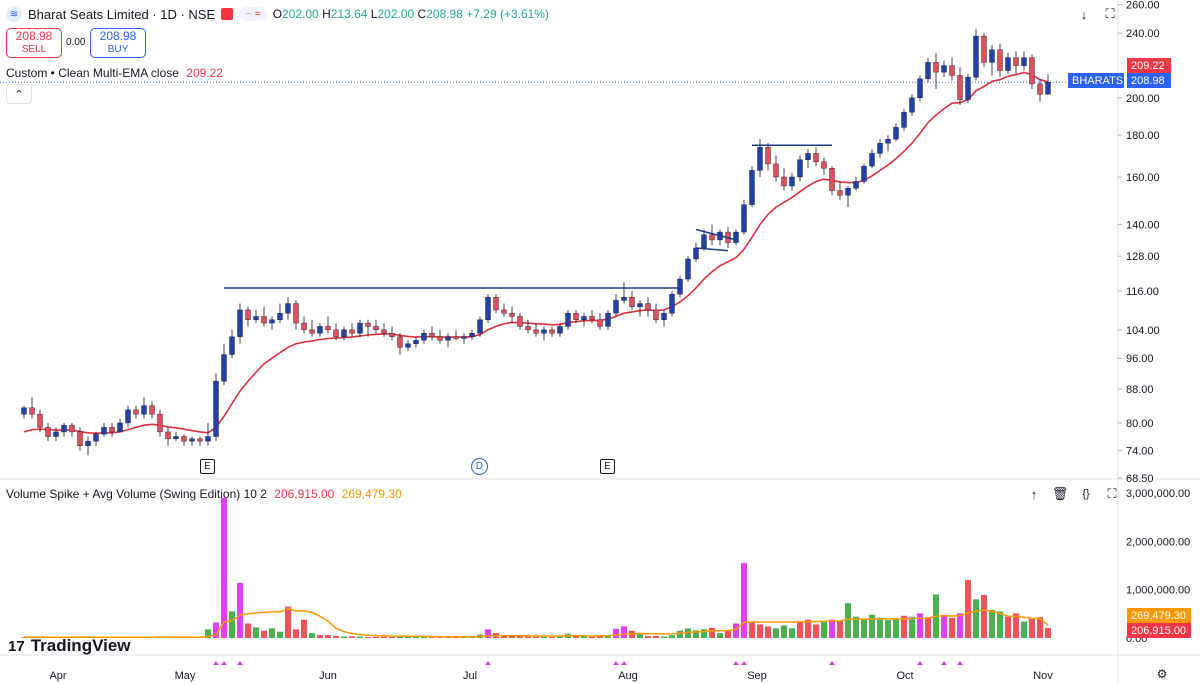  I want to click on avg-volume-line, so click(536, 623).